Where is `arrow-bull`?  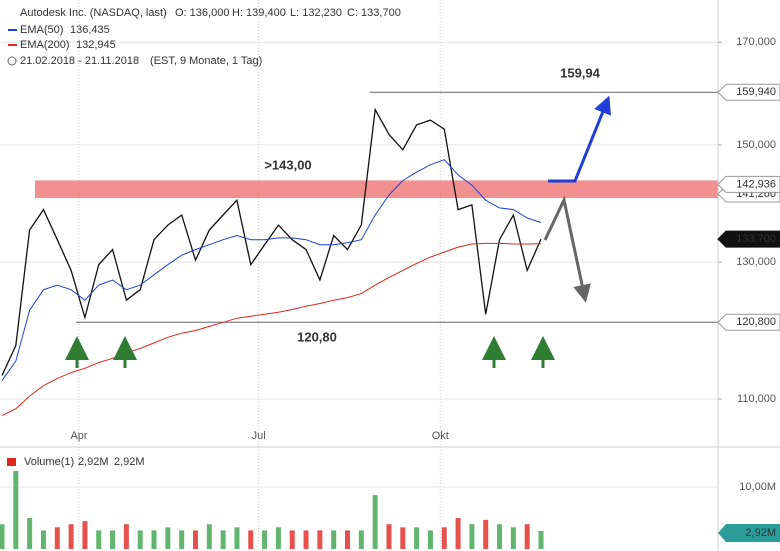 arrow-bull is located at coordinates (579, 139).